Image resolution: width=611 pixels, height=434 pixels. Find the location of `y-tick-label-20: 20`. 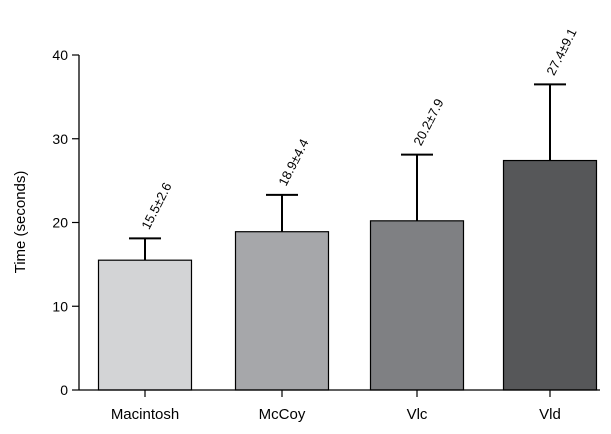

y-tick-label-20: 20 is located at coordinates (60, 223).